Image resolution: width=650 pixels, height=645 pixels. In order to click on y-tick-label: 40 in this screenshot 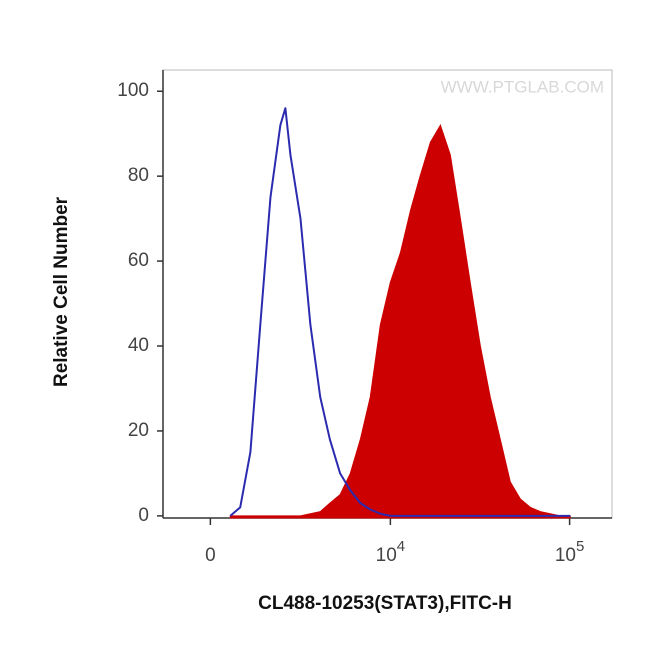, I will do `click(138, 345)`.